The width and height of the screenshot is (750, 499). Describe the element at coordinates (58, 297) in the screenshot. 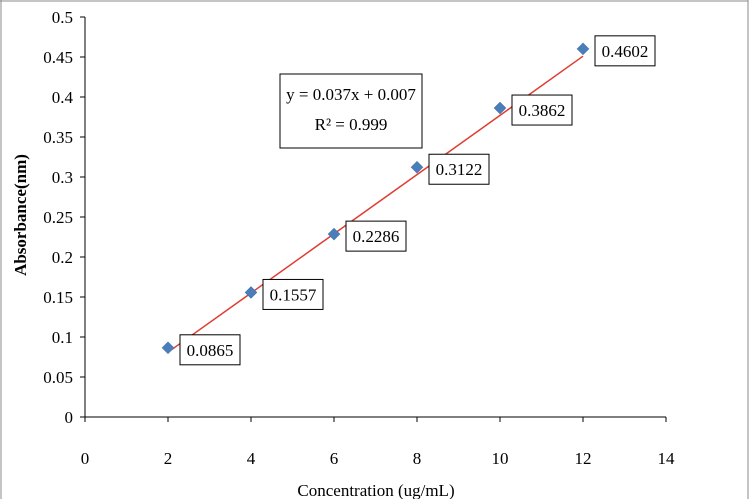

I see `y-tick-label: 0.15` at that location.